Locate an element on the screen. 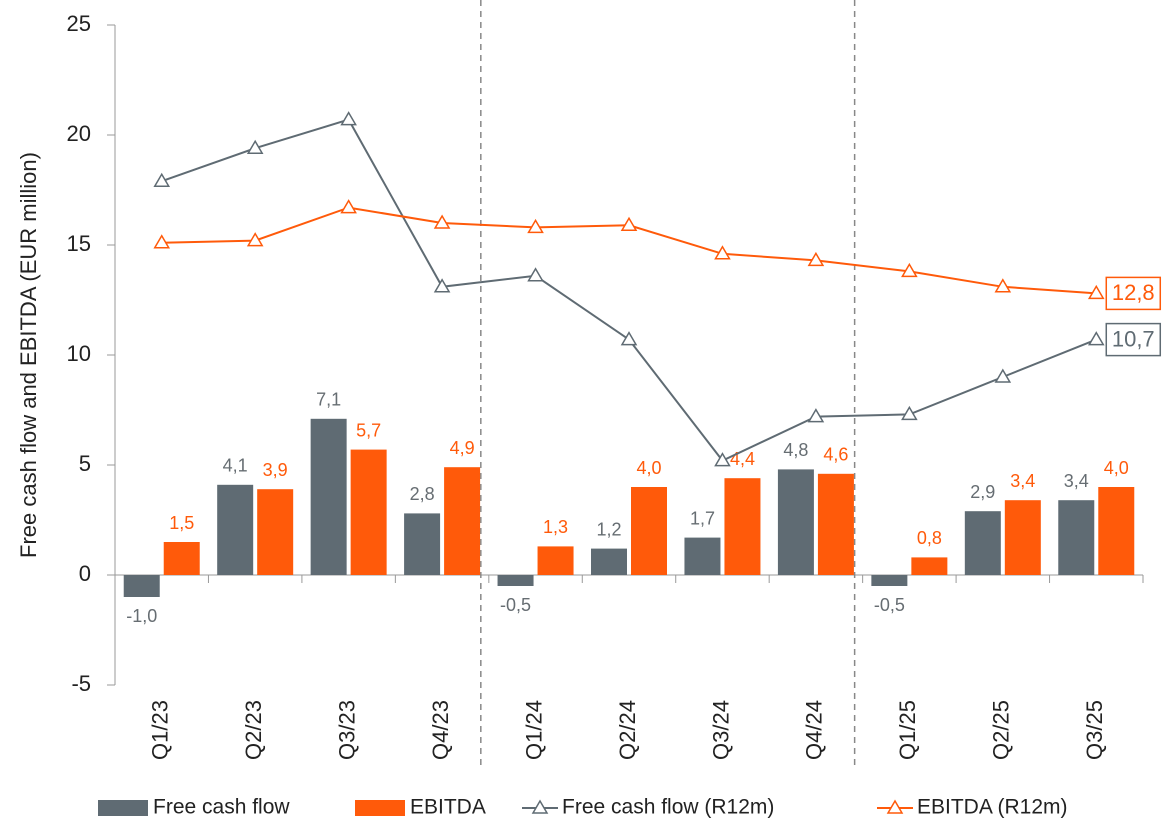 Image resolution: width=1163 pixels, height=825 pixels. x-tick-label: Q1/24 is located at coordinates (533, 730).